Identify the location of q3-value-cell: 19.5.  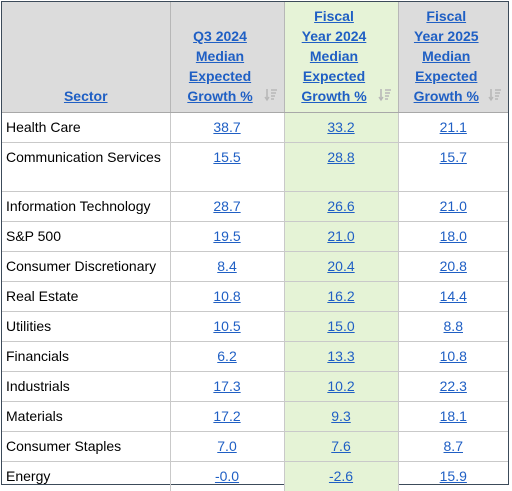
(227, 236).